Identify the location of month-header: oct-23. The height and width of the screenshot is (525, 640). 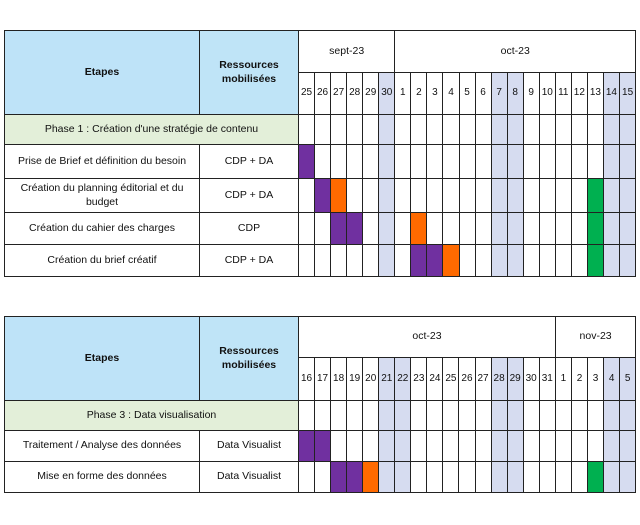
(427, 337).